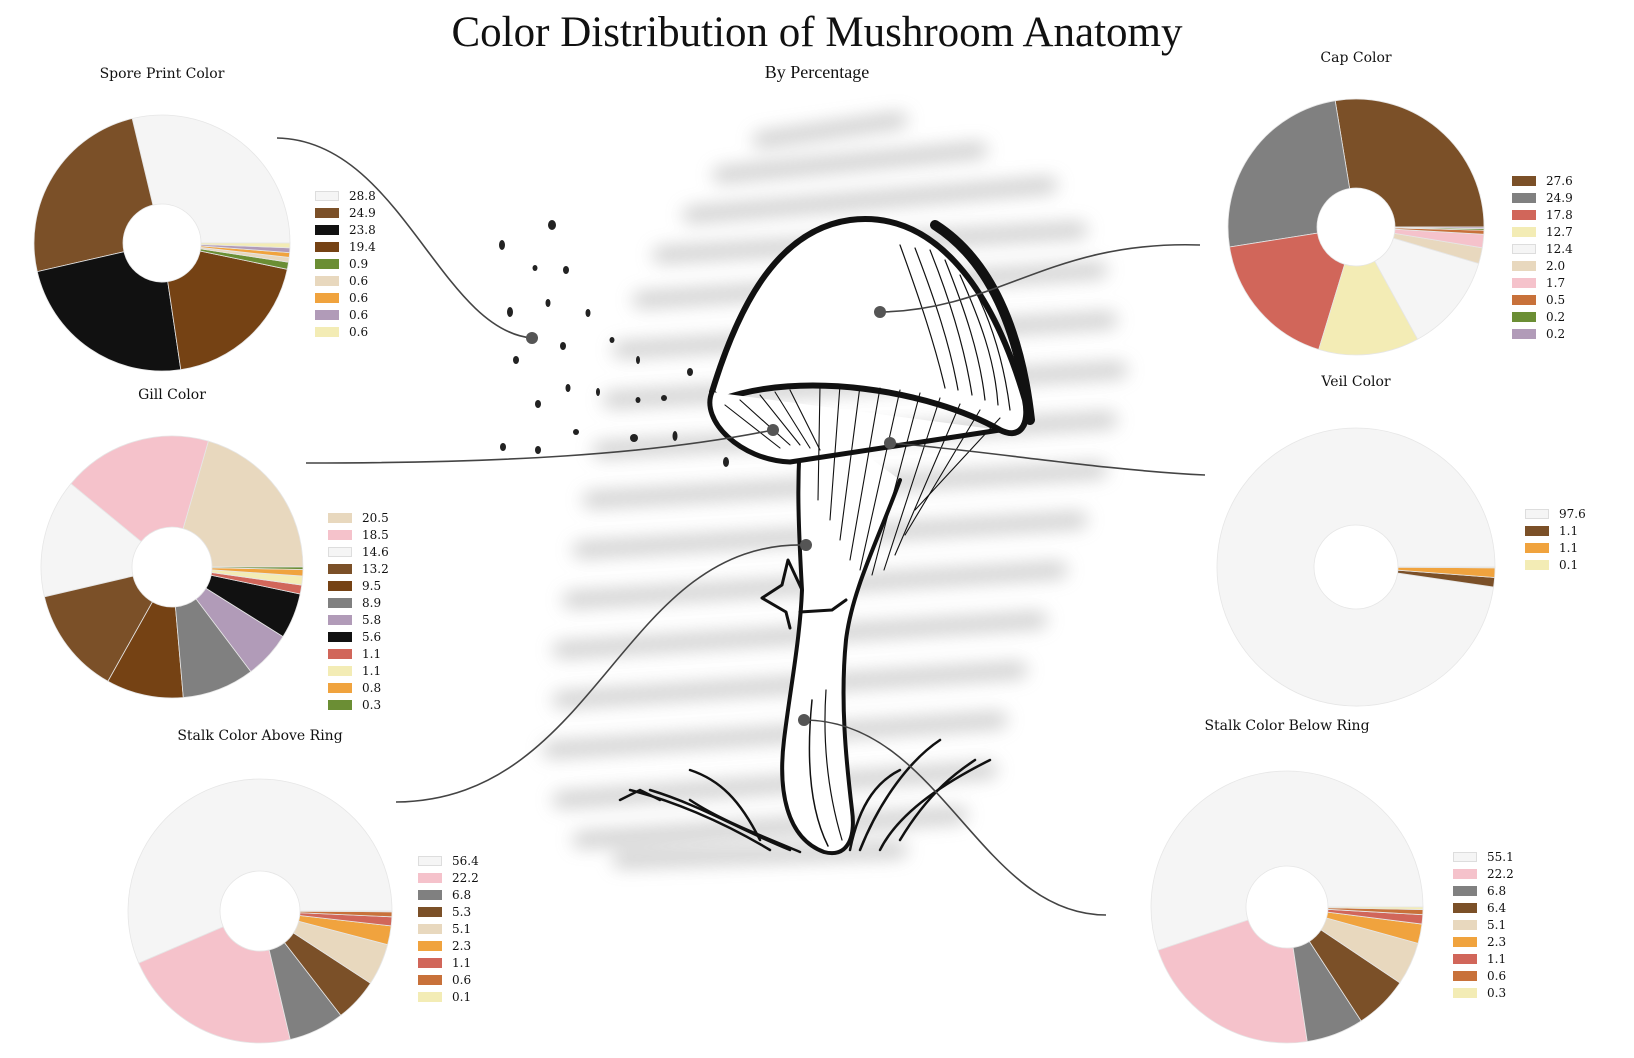 This screenshot has width=1634, height=1058. Describe the element at coordinates (375, 517) in the screenshot. I see `legend-value-label: 20.5` at that location.